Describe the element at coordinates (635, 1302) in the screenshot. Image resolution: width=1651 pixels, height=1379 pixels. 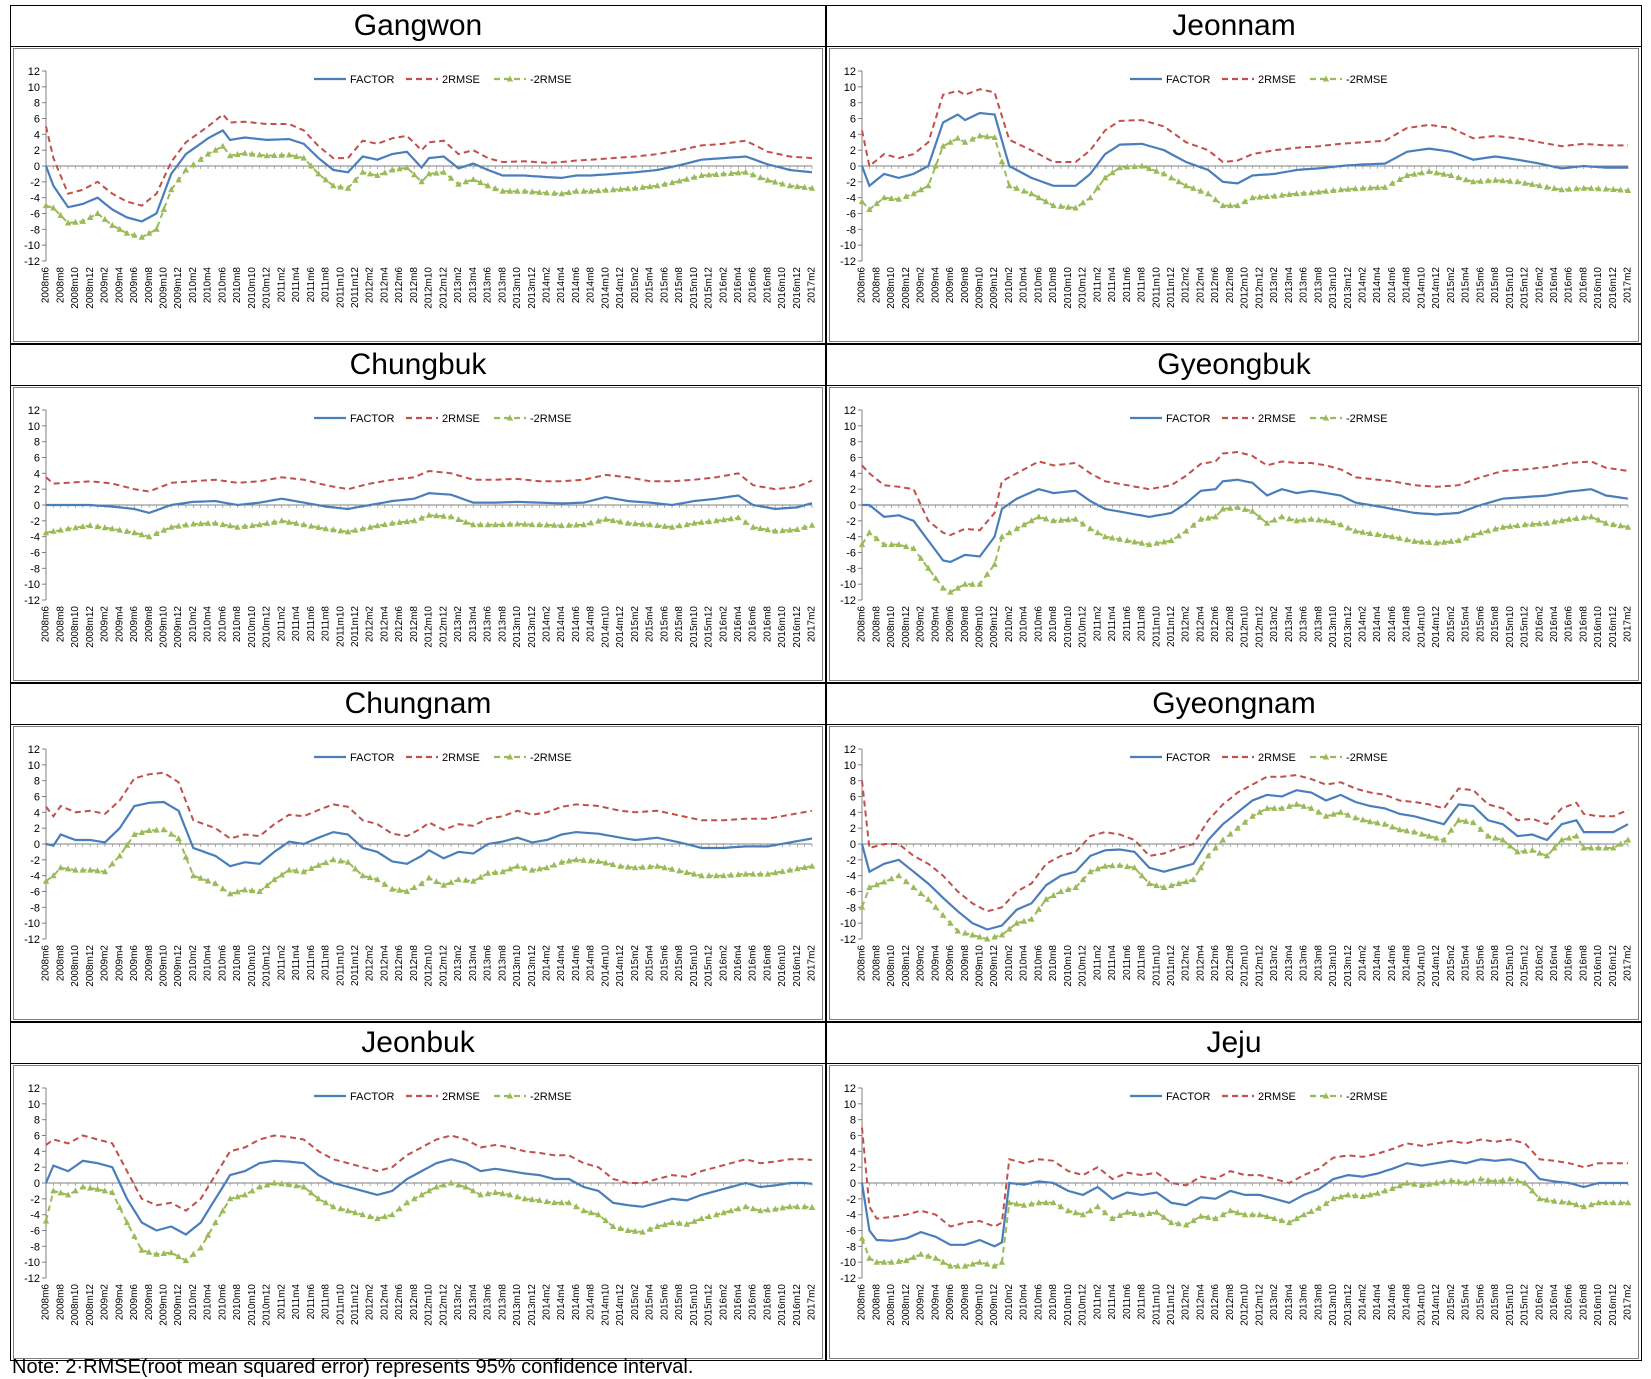
I see `x-tick-label: 2015m2` at that location.